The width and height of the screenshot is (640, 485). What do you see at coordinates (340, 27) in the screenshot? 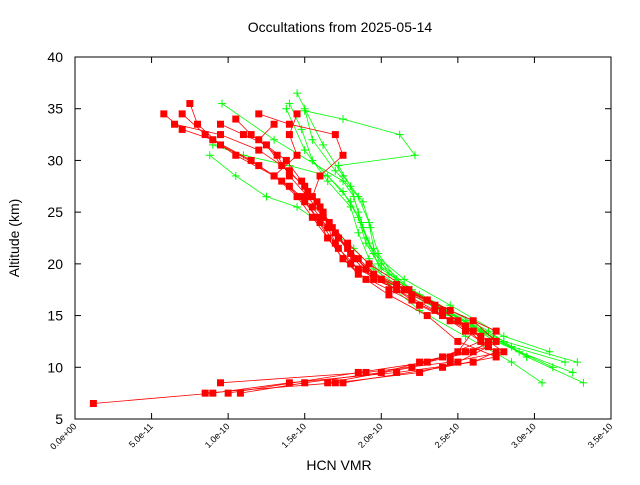
I see `chart-title: Occultations from 2025-05-14` at bounding box center [340, 27].